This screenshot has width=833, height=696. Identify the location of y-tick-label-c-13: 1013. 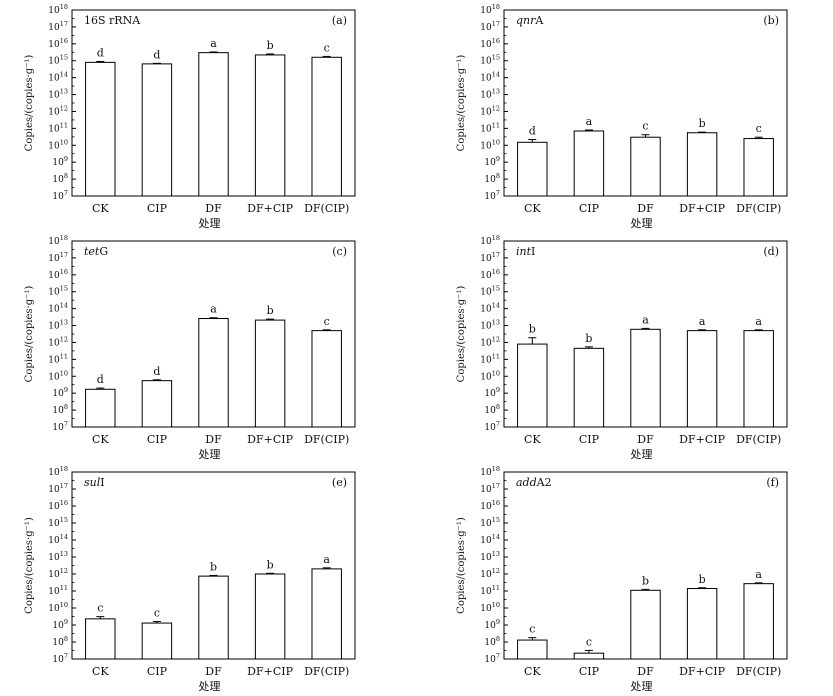
(58, 325).